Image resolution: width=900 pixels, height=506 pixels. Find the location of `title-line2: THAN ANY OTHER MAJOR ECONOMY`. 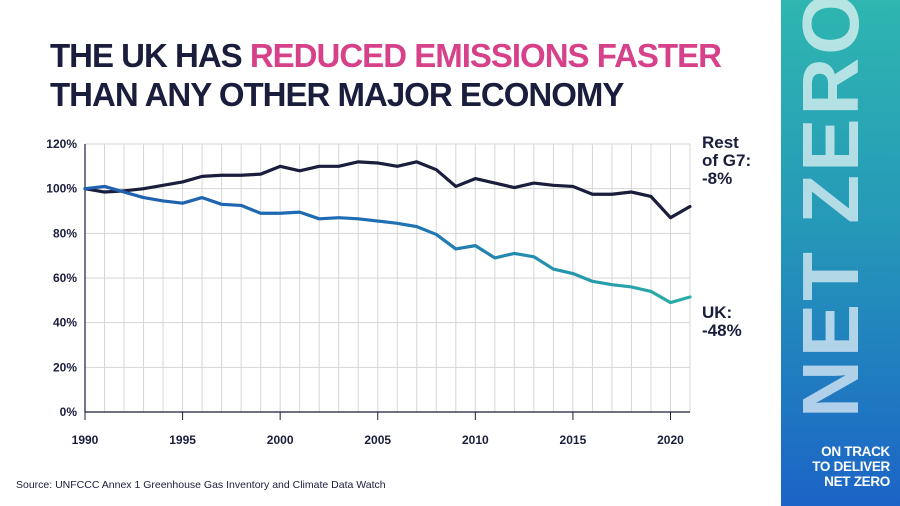

title-line2: THAN ANY OTHER MAJOR ECONOMY is located at coordinates (337, 94).